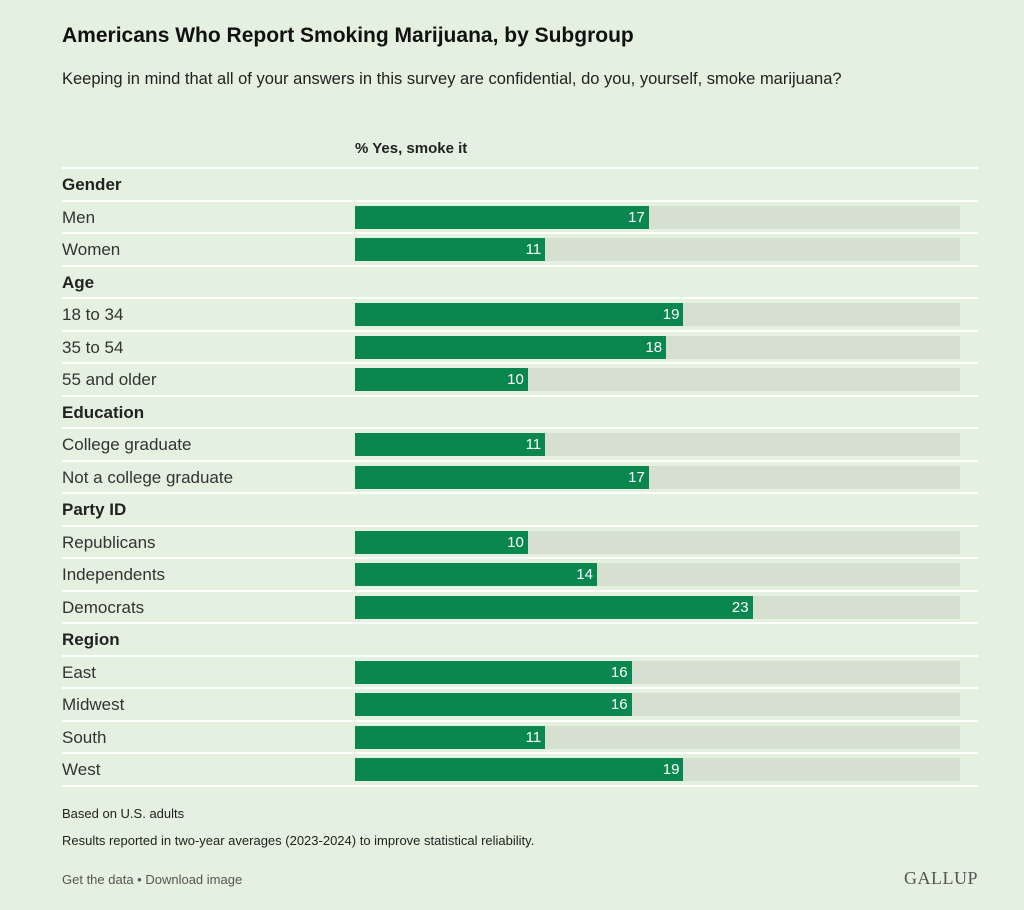 Image resolution: width=1024 pixels, height=910 pixels. I want to click on gallup-logo: GALLUP, so click(941, 878).